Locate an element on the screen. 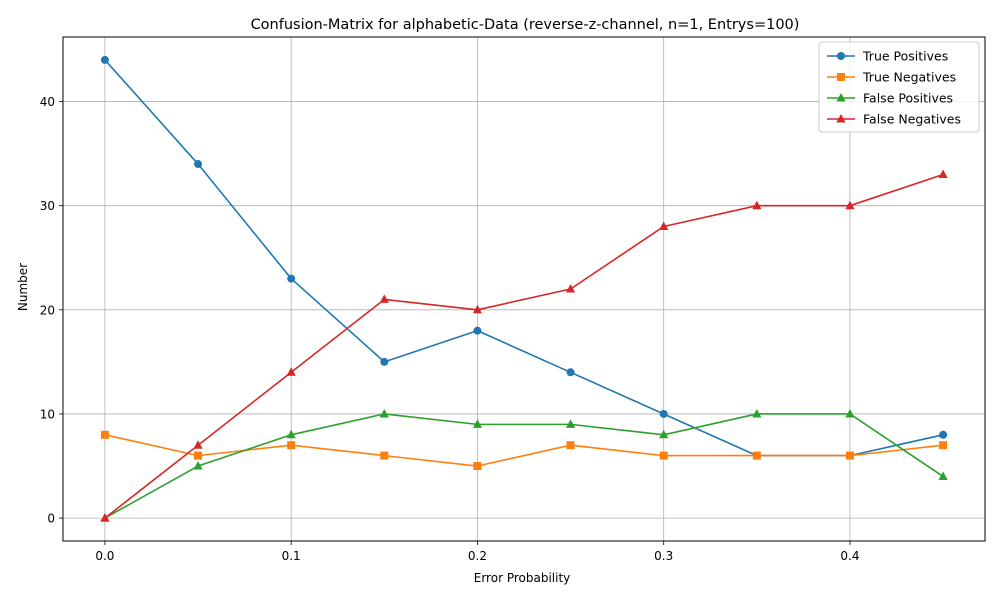  legend-entry-false-negatives: False Negatives is located at coordinates (894, 119).